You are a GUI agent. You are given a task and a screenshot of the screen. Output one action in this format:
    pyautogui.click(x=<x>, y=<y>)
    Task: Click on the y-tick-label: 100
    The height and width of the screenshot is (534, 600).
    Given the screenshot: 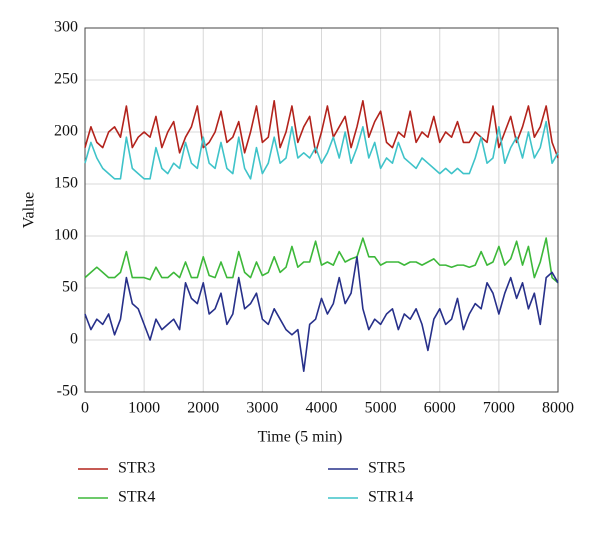 What is the action you would take?
    pyautogui.click(x=66, y=235)
    